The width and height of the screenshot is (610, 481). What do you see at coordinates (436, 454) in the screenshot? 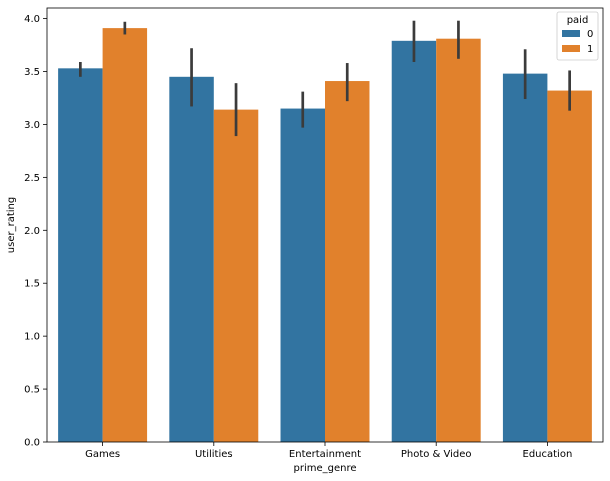
I see `x-tick-label-3: Photo & Video` at bounding box center [436, 454].